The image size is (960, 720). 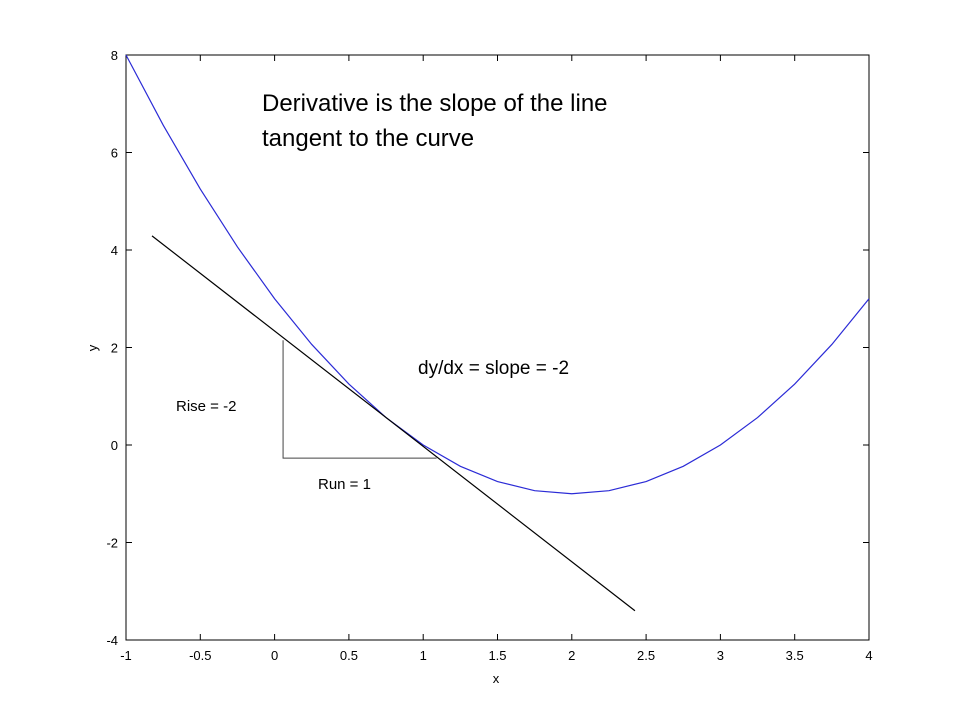 I want to click on y-axis-label: y, so click(x=92, y=347).